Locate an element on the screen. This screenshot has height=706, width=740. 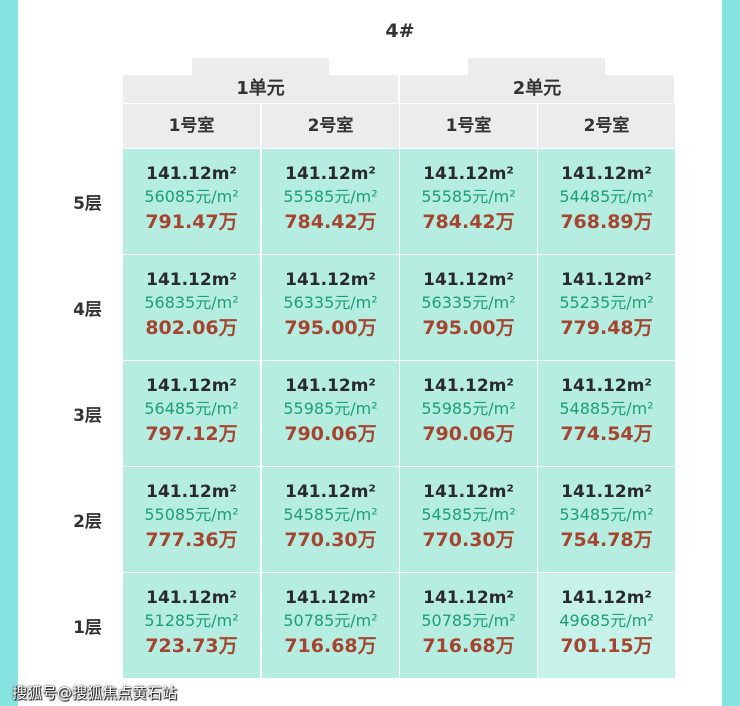
unit-header-1: 1单元 is located at coordinates (260, 89).